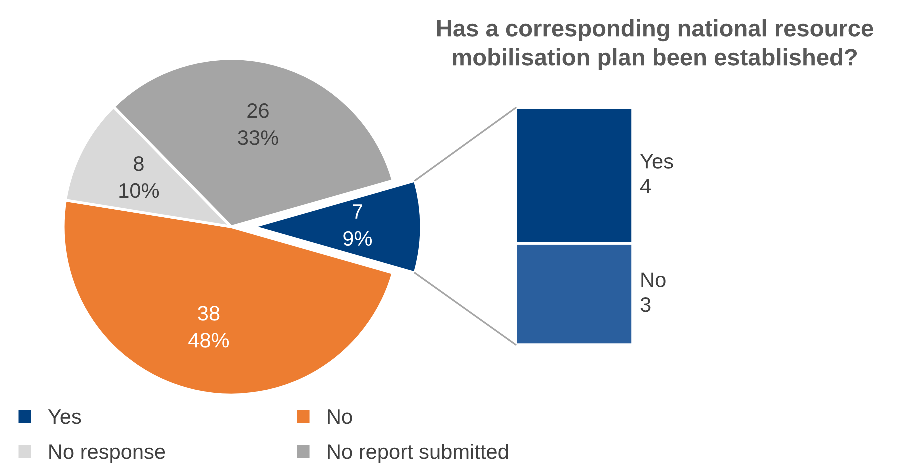 The width and height of the screenshot is (911, 475). I want to click on legend-label: No report submitted, so click(418, 454).